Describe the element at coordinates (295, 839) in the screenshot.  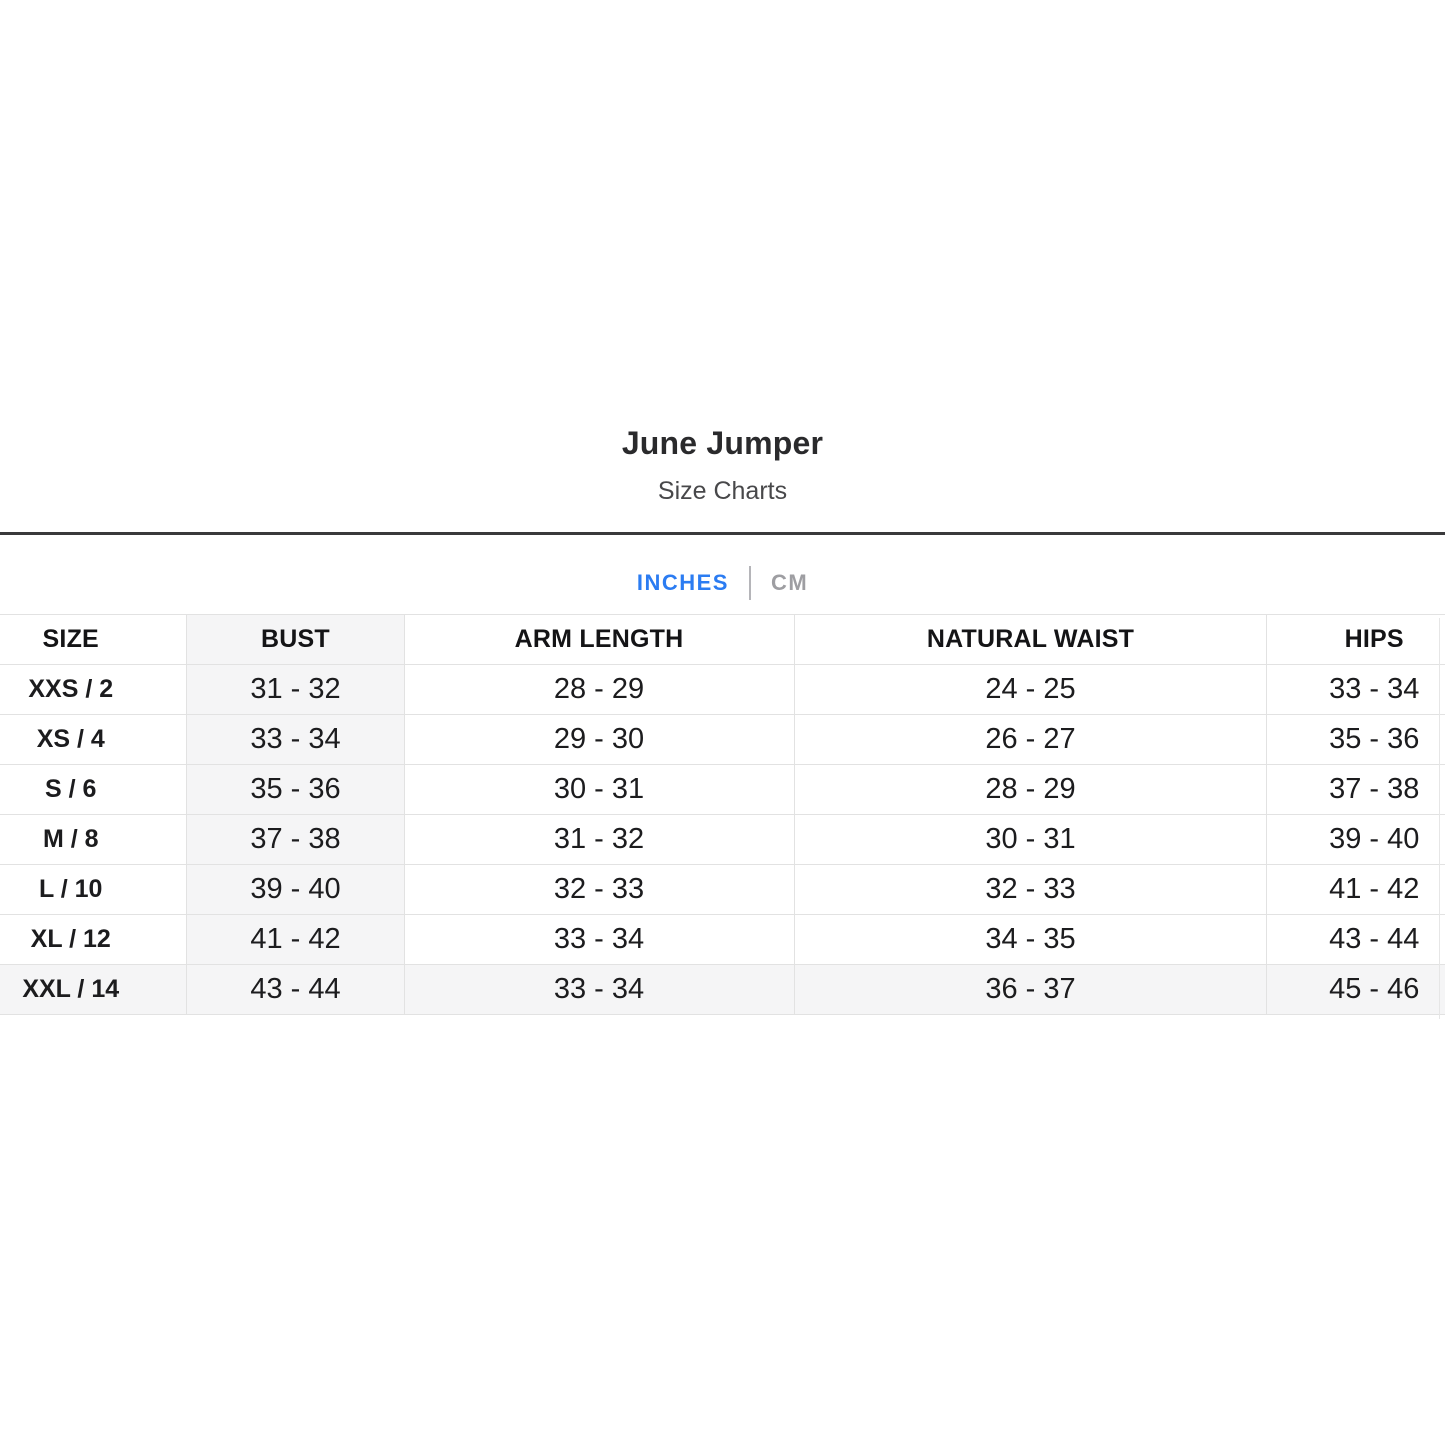
I see `bust-cell: 37 - 38` at that location.